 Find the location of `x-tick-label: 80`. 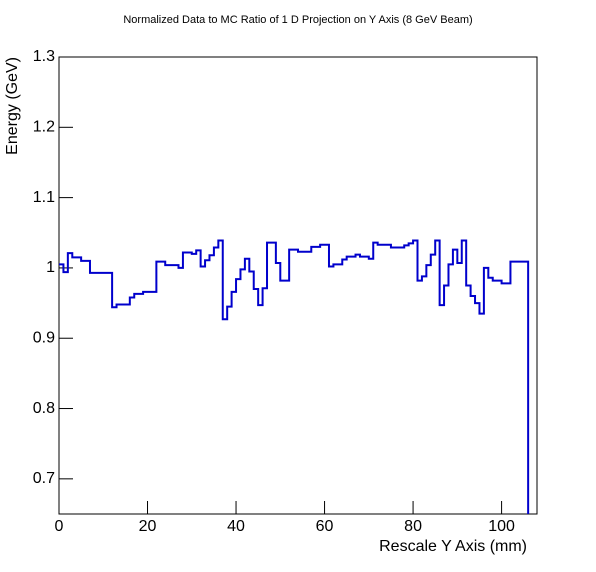

x-tick-label: 80 is located at coordinates (413, 526).